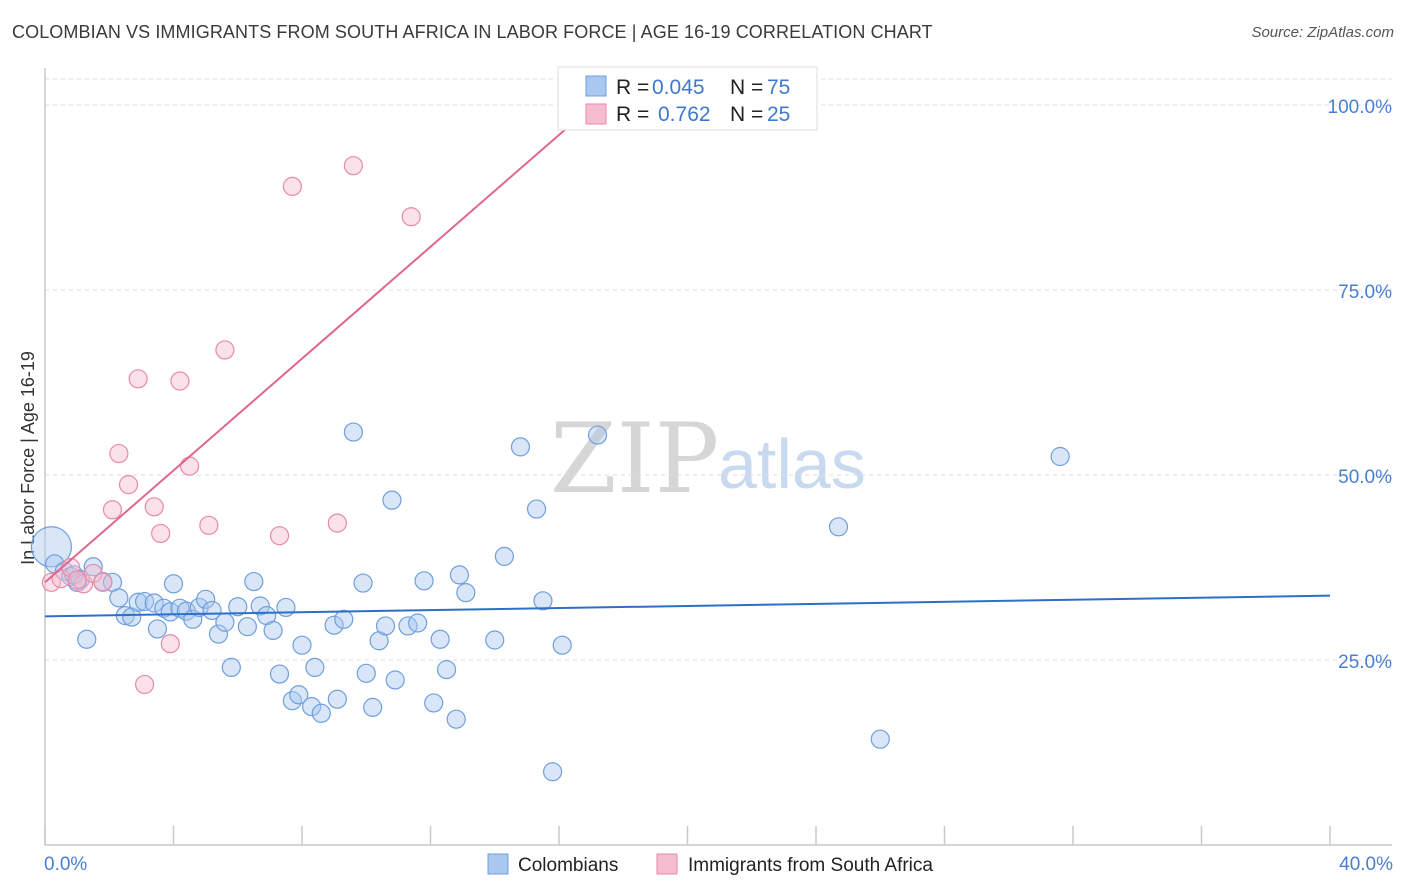 The image size is (1406, 892). I want to click on series-legend: Colombians Immigrants from South Africa, so click(710, 864).